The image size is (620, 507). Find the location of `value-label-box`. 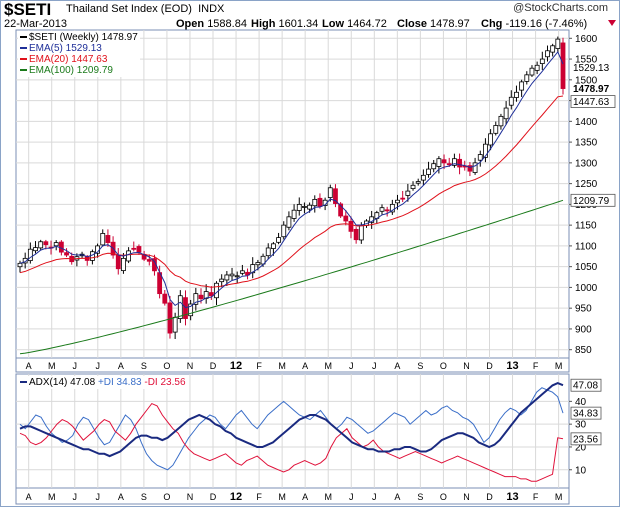

value-label-box is located at coordinates (593, 200).